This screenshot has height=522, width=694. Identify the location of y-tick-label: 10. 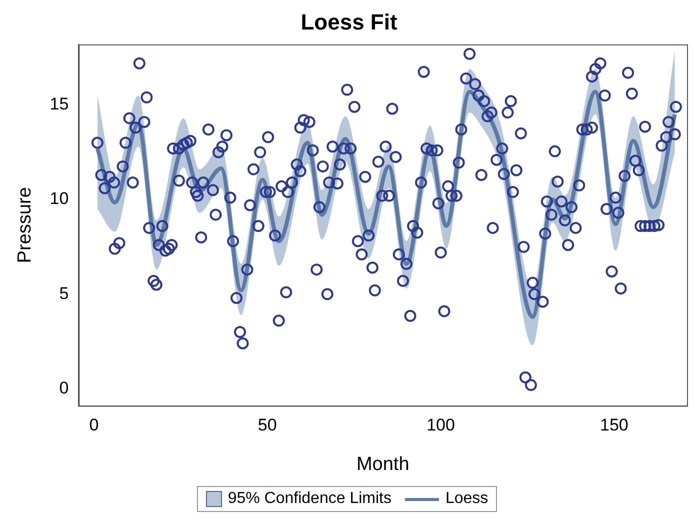
(59, 198).